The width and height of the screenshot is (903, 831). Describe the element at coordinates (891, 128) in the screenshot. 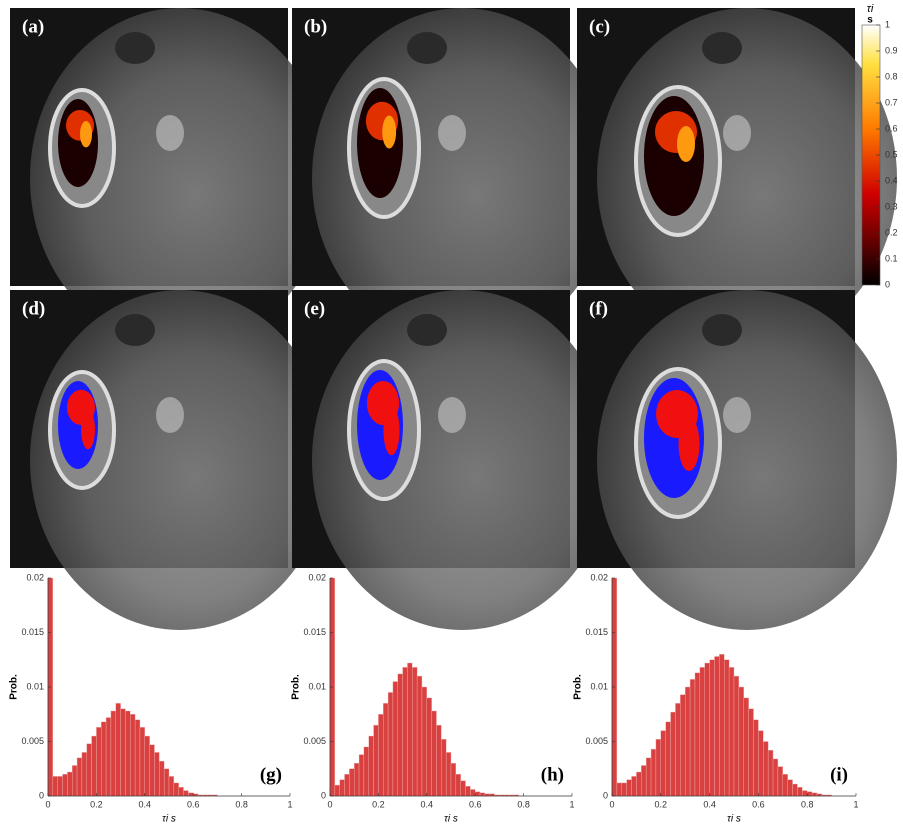

I see `colorbar-tick-label: 0.6` at that location.